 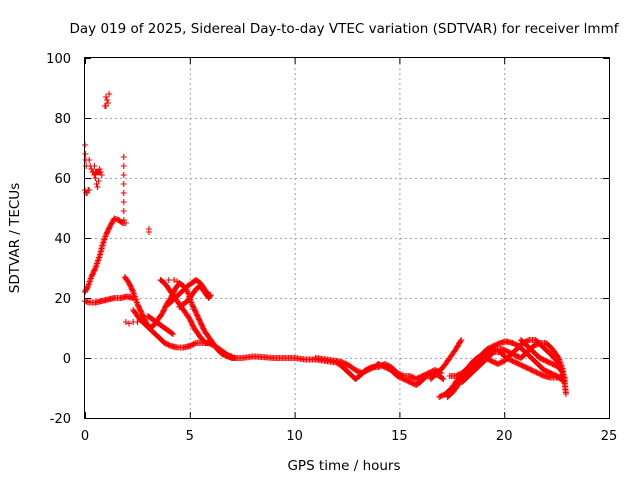 What do you see at coordinates (85, 436) in the screenshot?
I see `x-tick-label: 0` at bounding box center [85, 436].